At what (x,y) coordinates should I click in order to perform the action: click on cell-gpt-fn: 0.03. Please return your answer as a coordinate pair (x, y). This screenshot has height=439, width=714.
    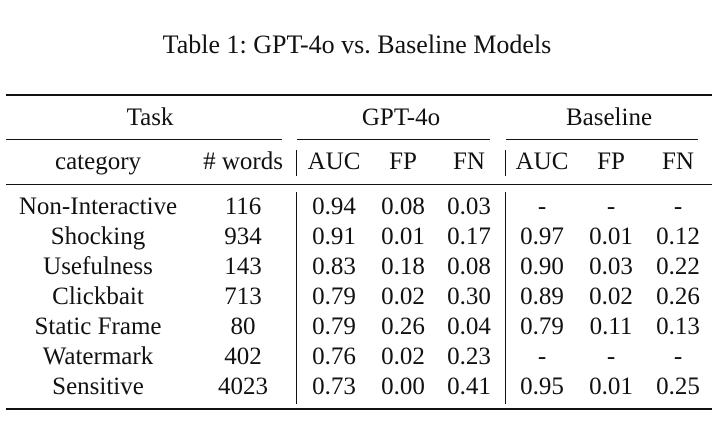
    Looking at the image, I should click on (469, 206).